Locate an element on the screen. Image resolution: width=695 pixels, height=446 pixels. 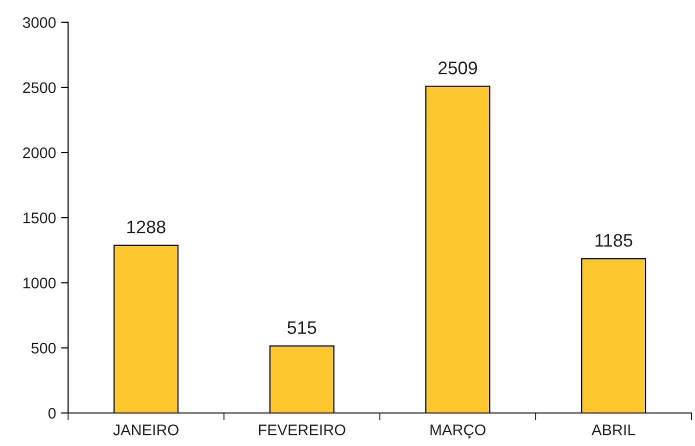
y-tick-label: 2500 is located at coordinates (39, 88).